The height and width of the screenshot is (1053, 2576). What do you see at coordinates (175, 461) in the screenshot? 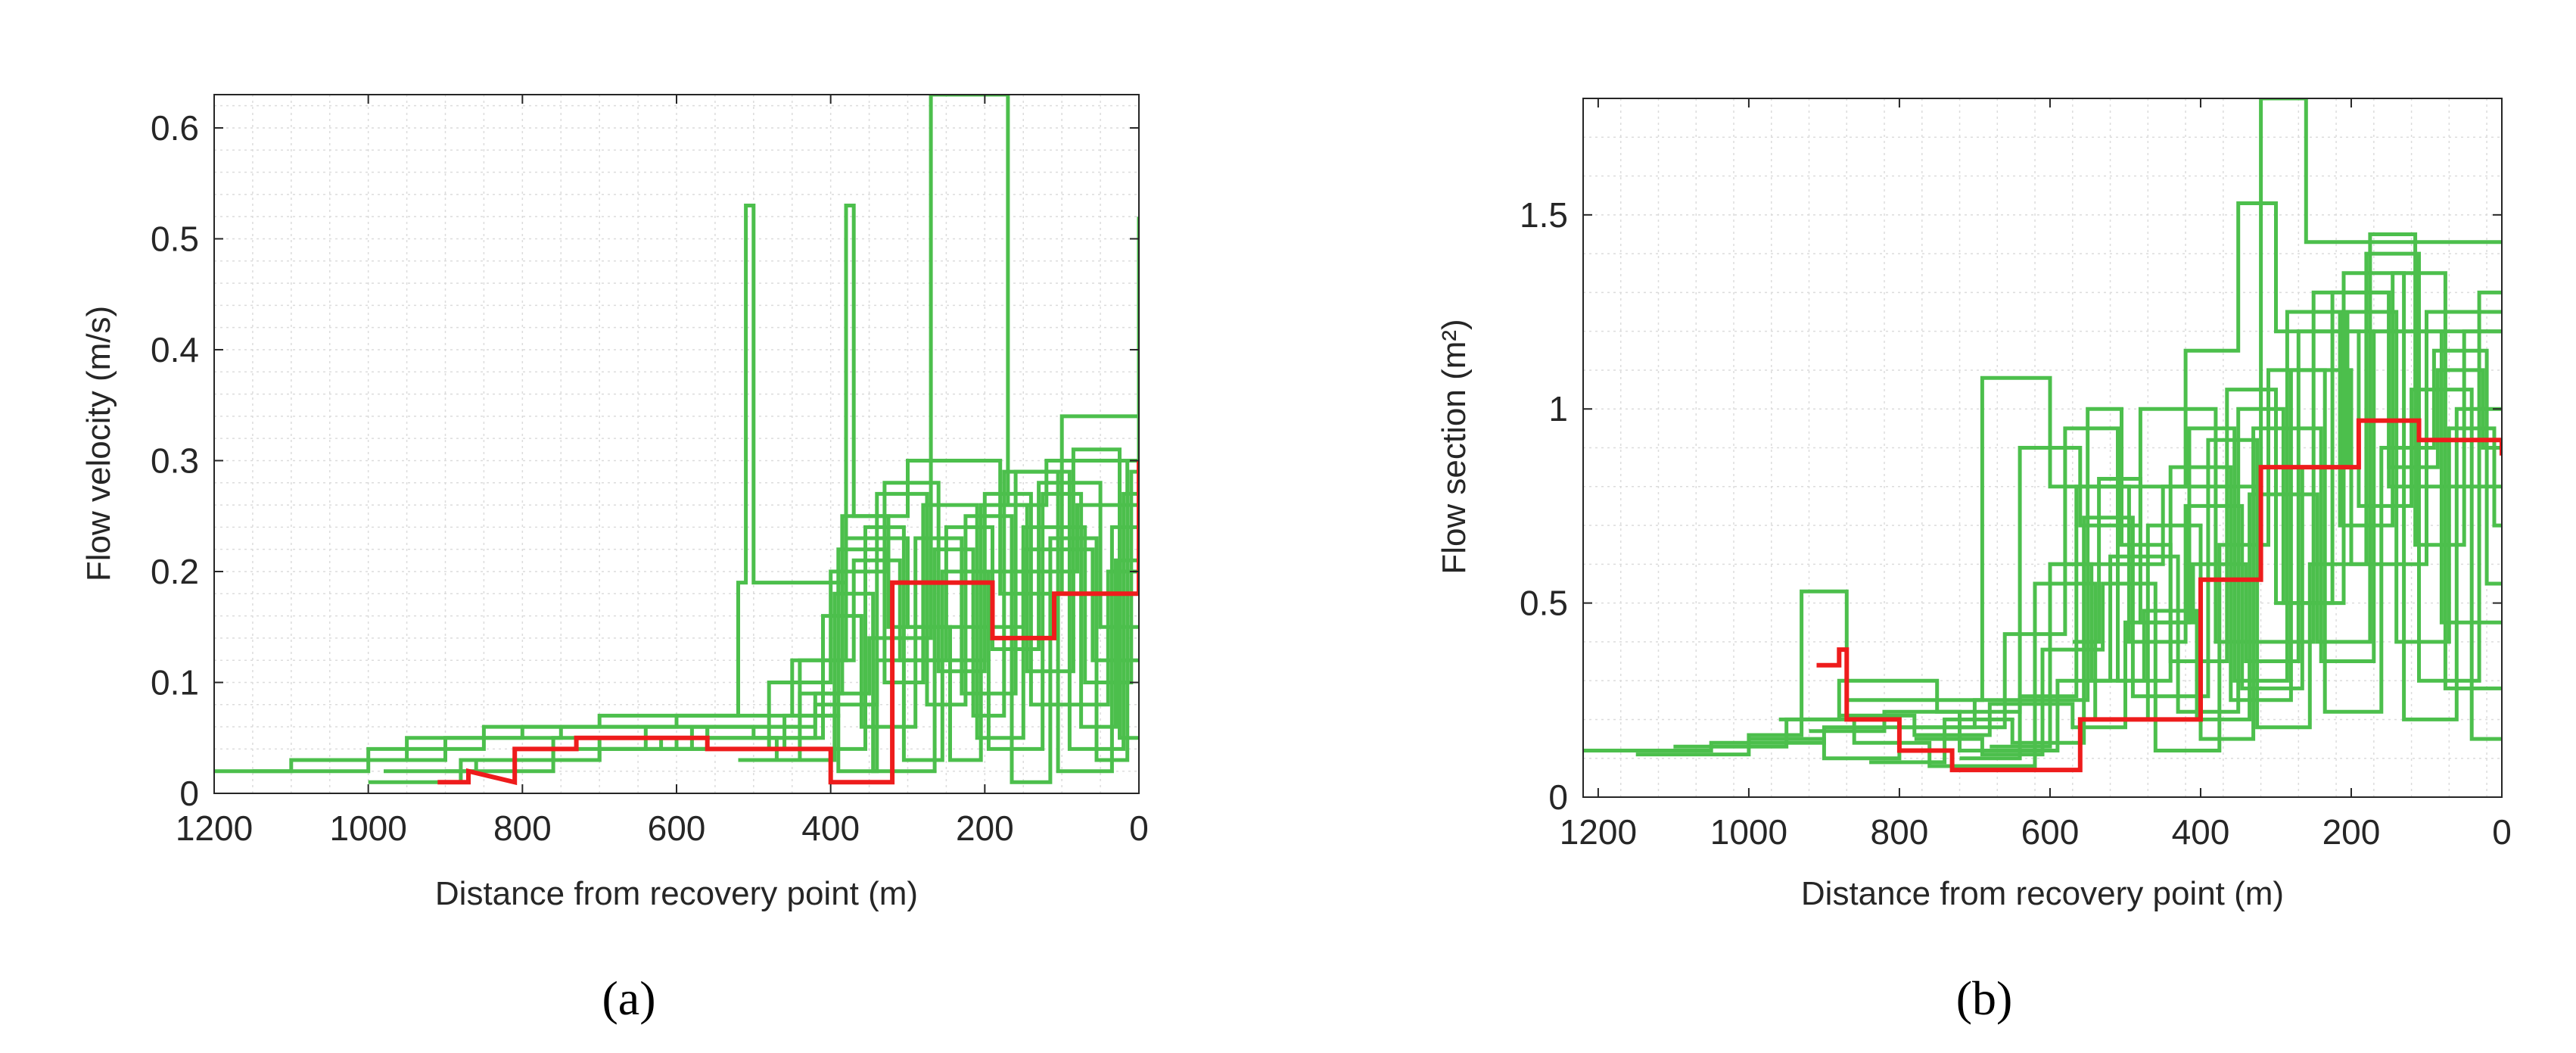
I see `y-tick-label: 0.3` at bounding box center [175, 461].